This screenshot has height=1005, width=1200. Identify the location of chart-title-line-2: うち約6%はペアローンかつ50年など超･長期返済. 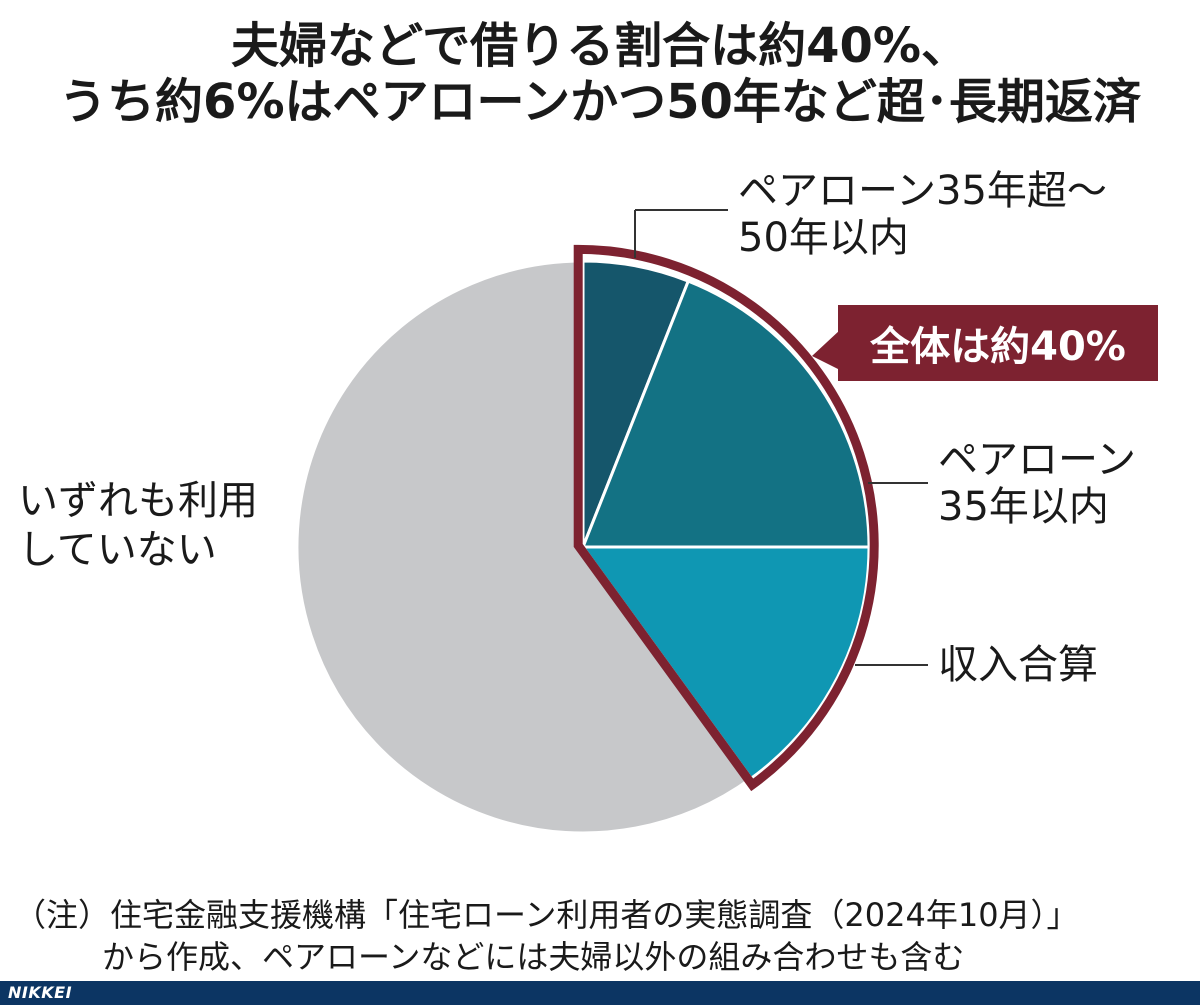
(600, 102).